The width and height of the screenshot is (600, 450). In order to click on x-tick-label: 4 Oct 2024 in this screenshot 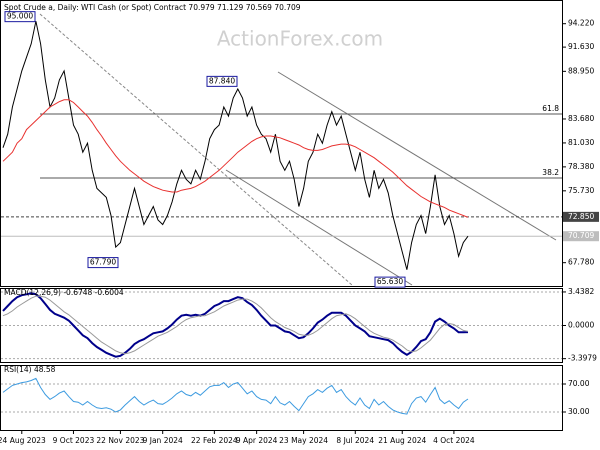, I will do `click(454, 440)`.